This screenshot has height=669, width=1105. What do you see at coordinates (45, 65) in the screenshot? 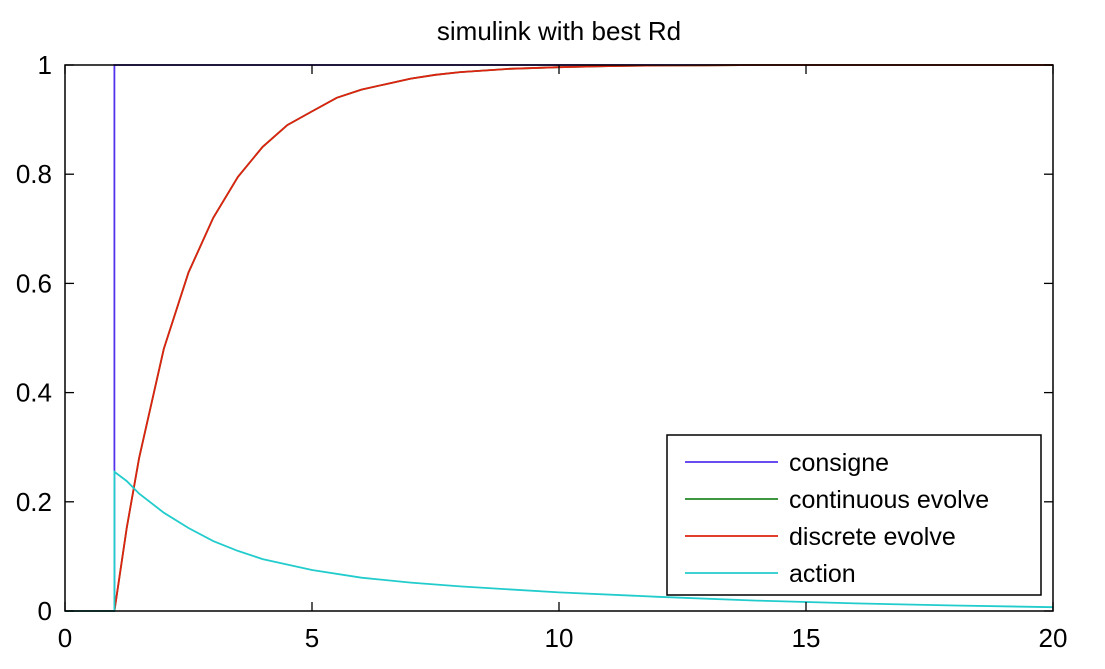
I see `y-tick-label: 1` at bounding box center [45, 65].